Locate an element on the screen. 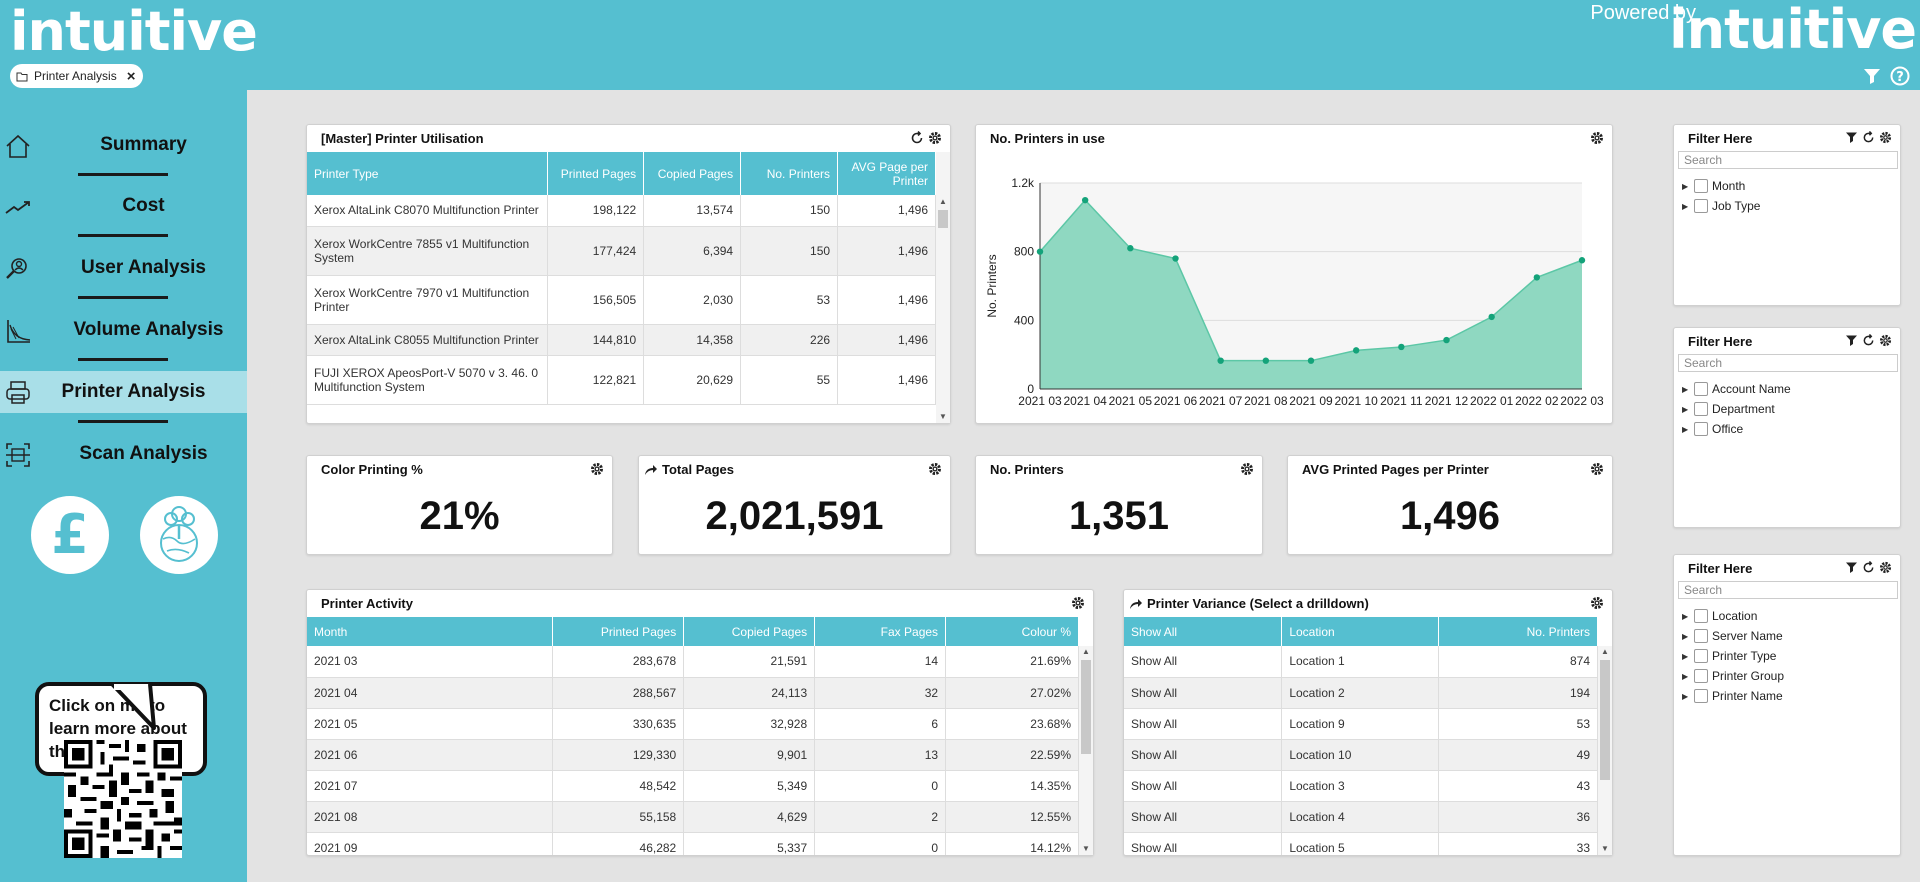  column-header: AVG Page per Printer is located at coordinates (886, 173).